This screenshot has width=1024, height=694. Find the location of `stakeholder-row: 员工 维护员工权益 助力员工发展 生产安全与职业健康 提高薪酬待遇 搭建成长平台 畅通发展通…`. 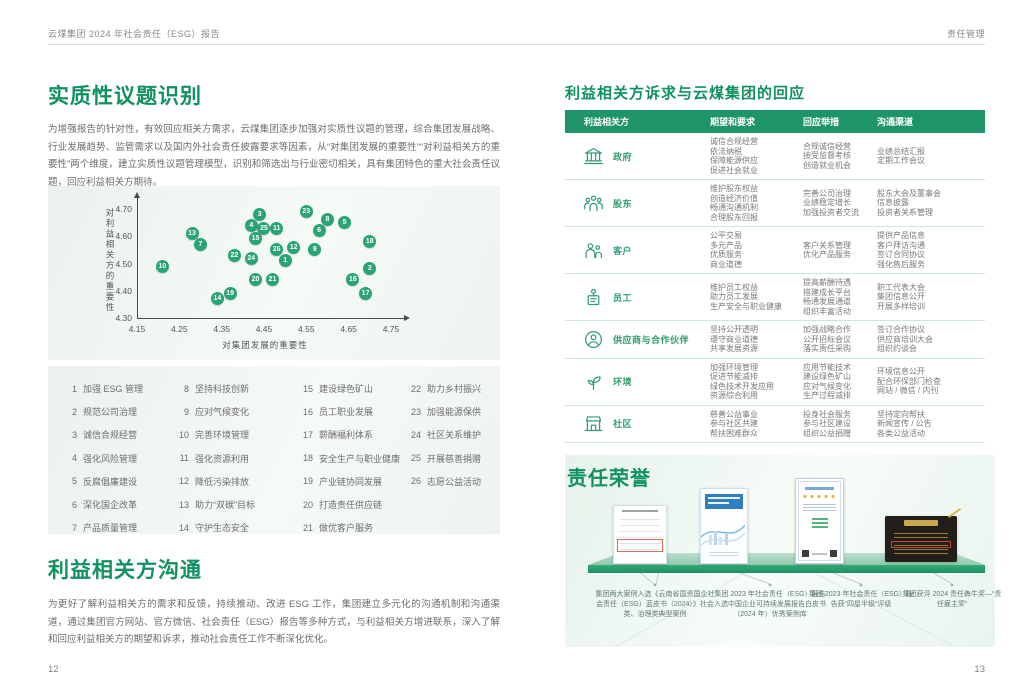

stakeholder-row: 员工 维护员工权益 助力员工发展 生产安全与职业健康 提高薪酬待遇 搭建成长平台 畅通发展通… is located at coordinates (775, 297).